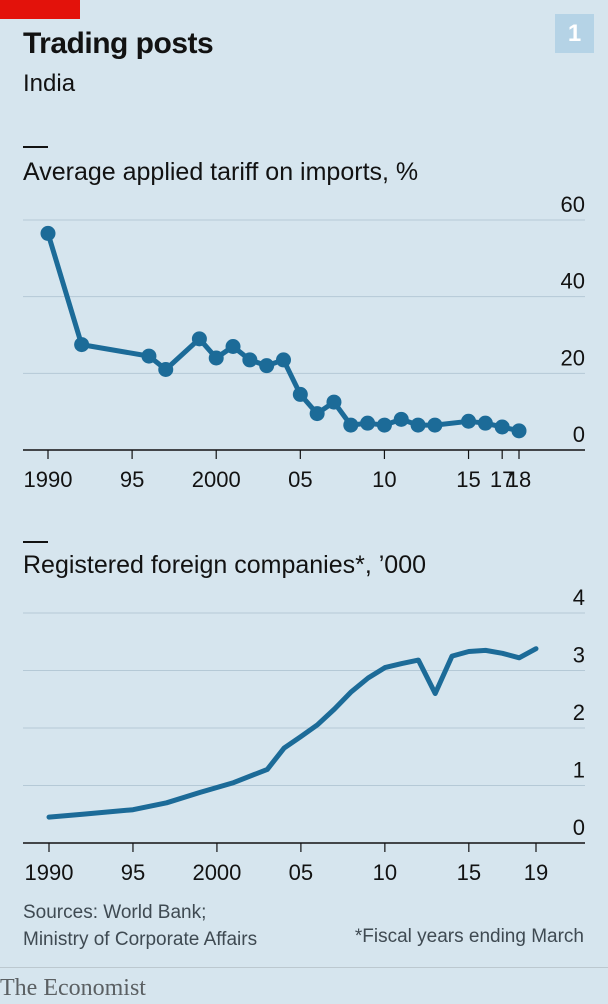 The height and width of the screenshot is (1004, 608). Describe the element at coordinates (574, 33) in the screenshot. I see `chart-number-badge: 1` at that location.